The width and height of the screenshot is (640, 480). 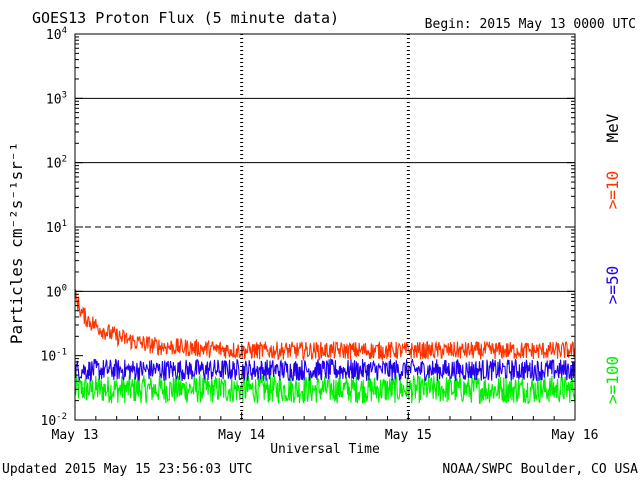 I want to click on credit-text: NOAA/SWPC Boulder, CO USA, so click(x=540, y=469).